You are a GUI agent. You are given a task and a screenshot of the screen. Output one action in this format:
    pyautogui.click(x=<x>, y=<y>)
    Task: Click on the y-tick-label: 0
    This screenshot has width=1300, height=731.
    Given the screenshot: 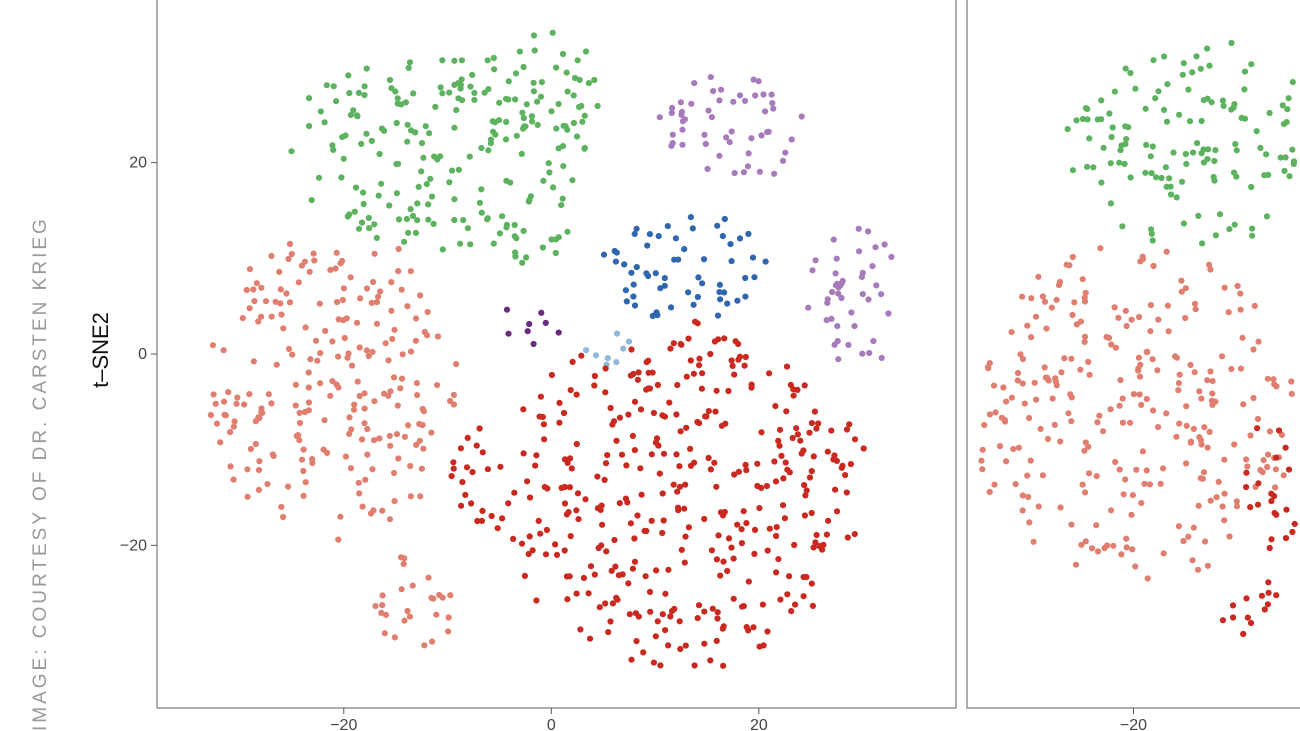 What is the action you would take?
    pyautogui.click(x=142, y=354)
    